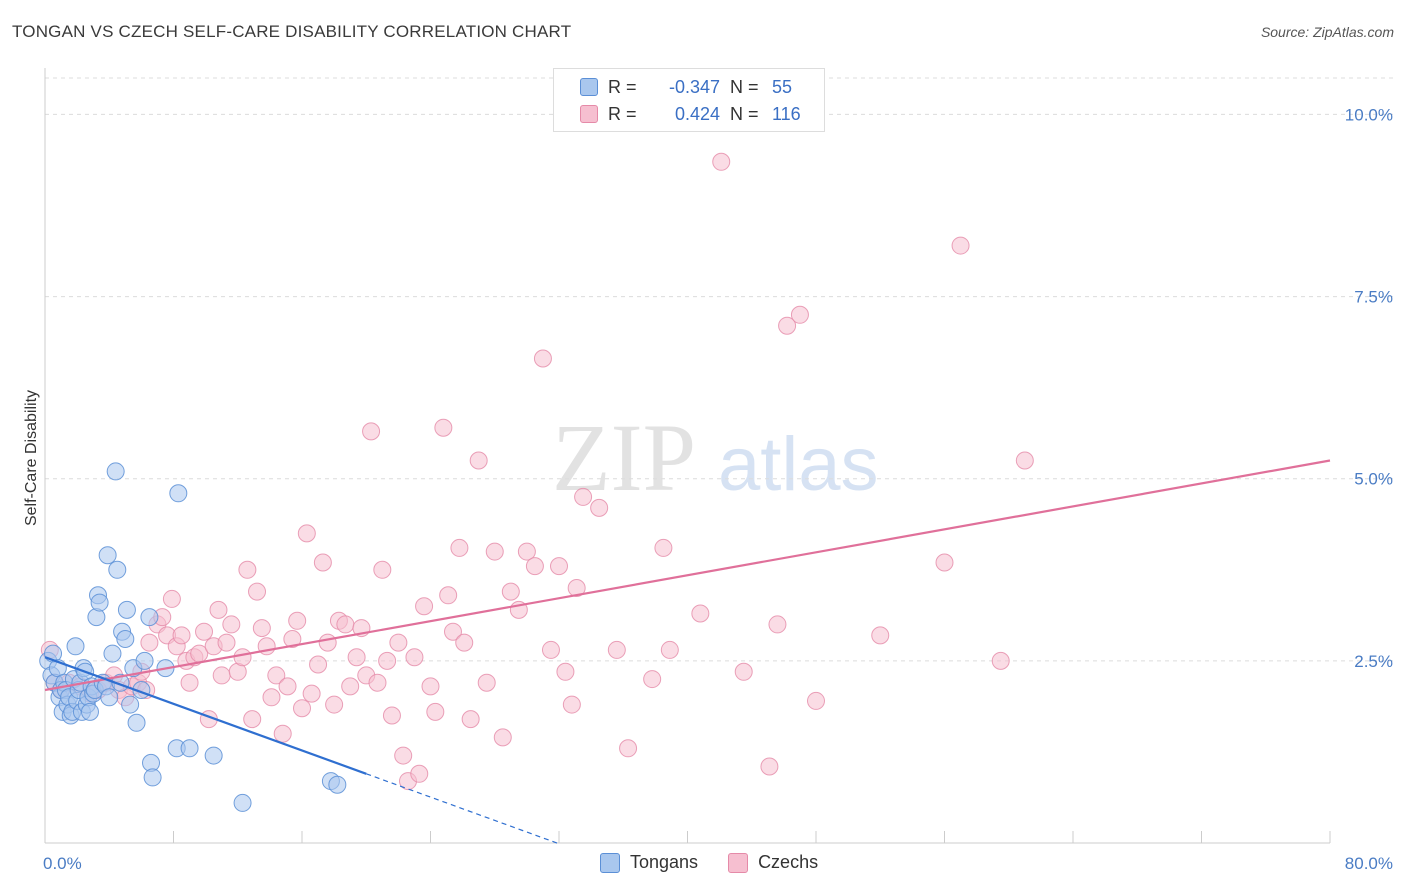  I want to click on y-tick-label: 2.5%, so click(1373, 661).